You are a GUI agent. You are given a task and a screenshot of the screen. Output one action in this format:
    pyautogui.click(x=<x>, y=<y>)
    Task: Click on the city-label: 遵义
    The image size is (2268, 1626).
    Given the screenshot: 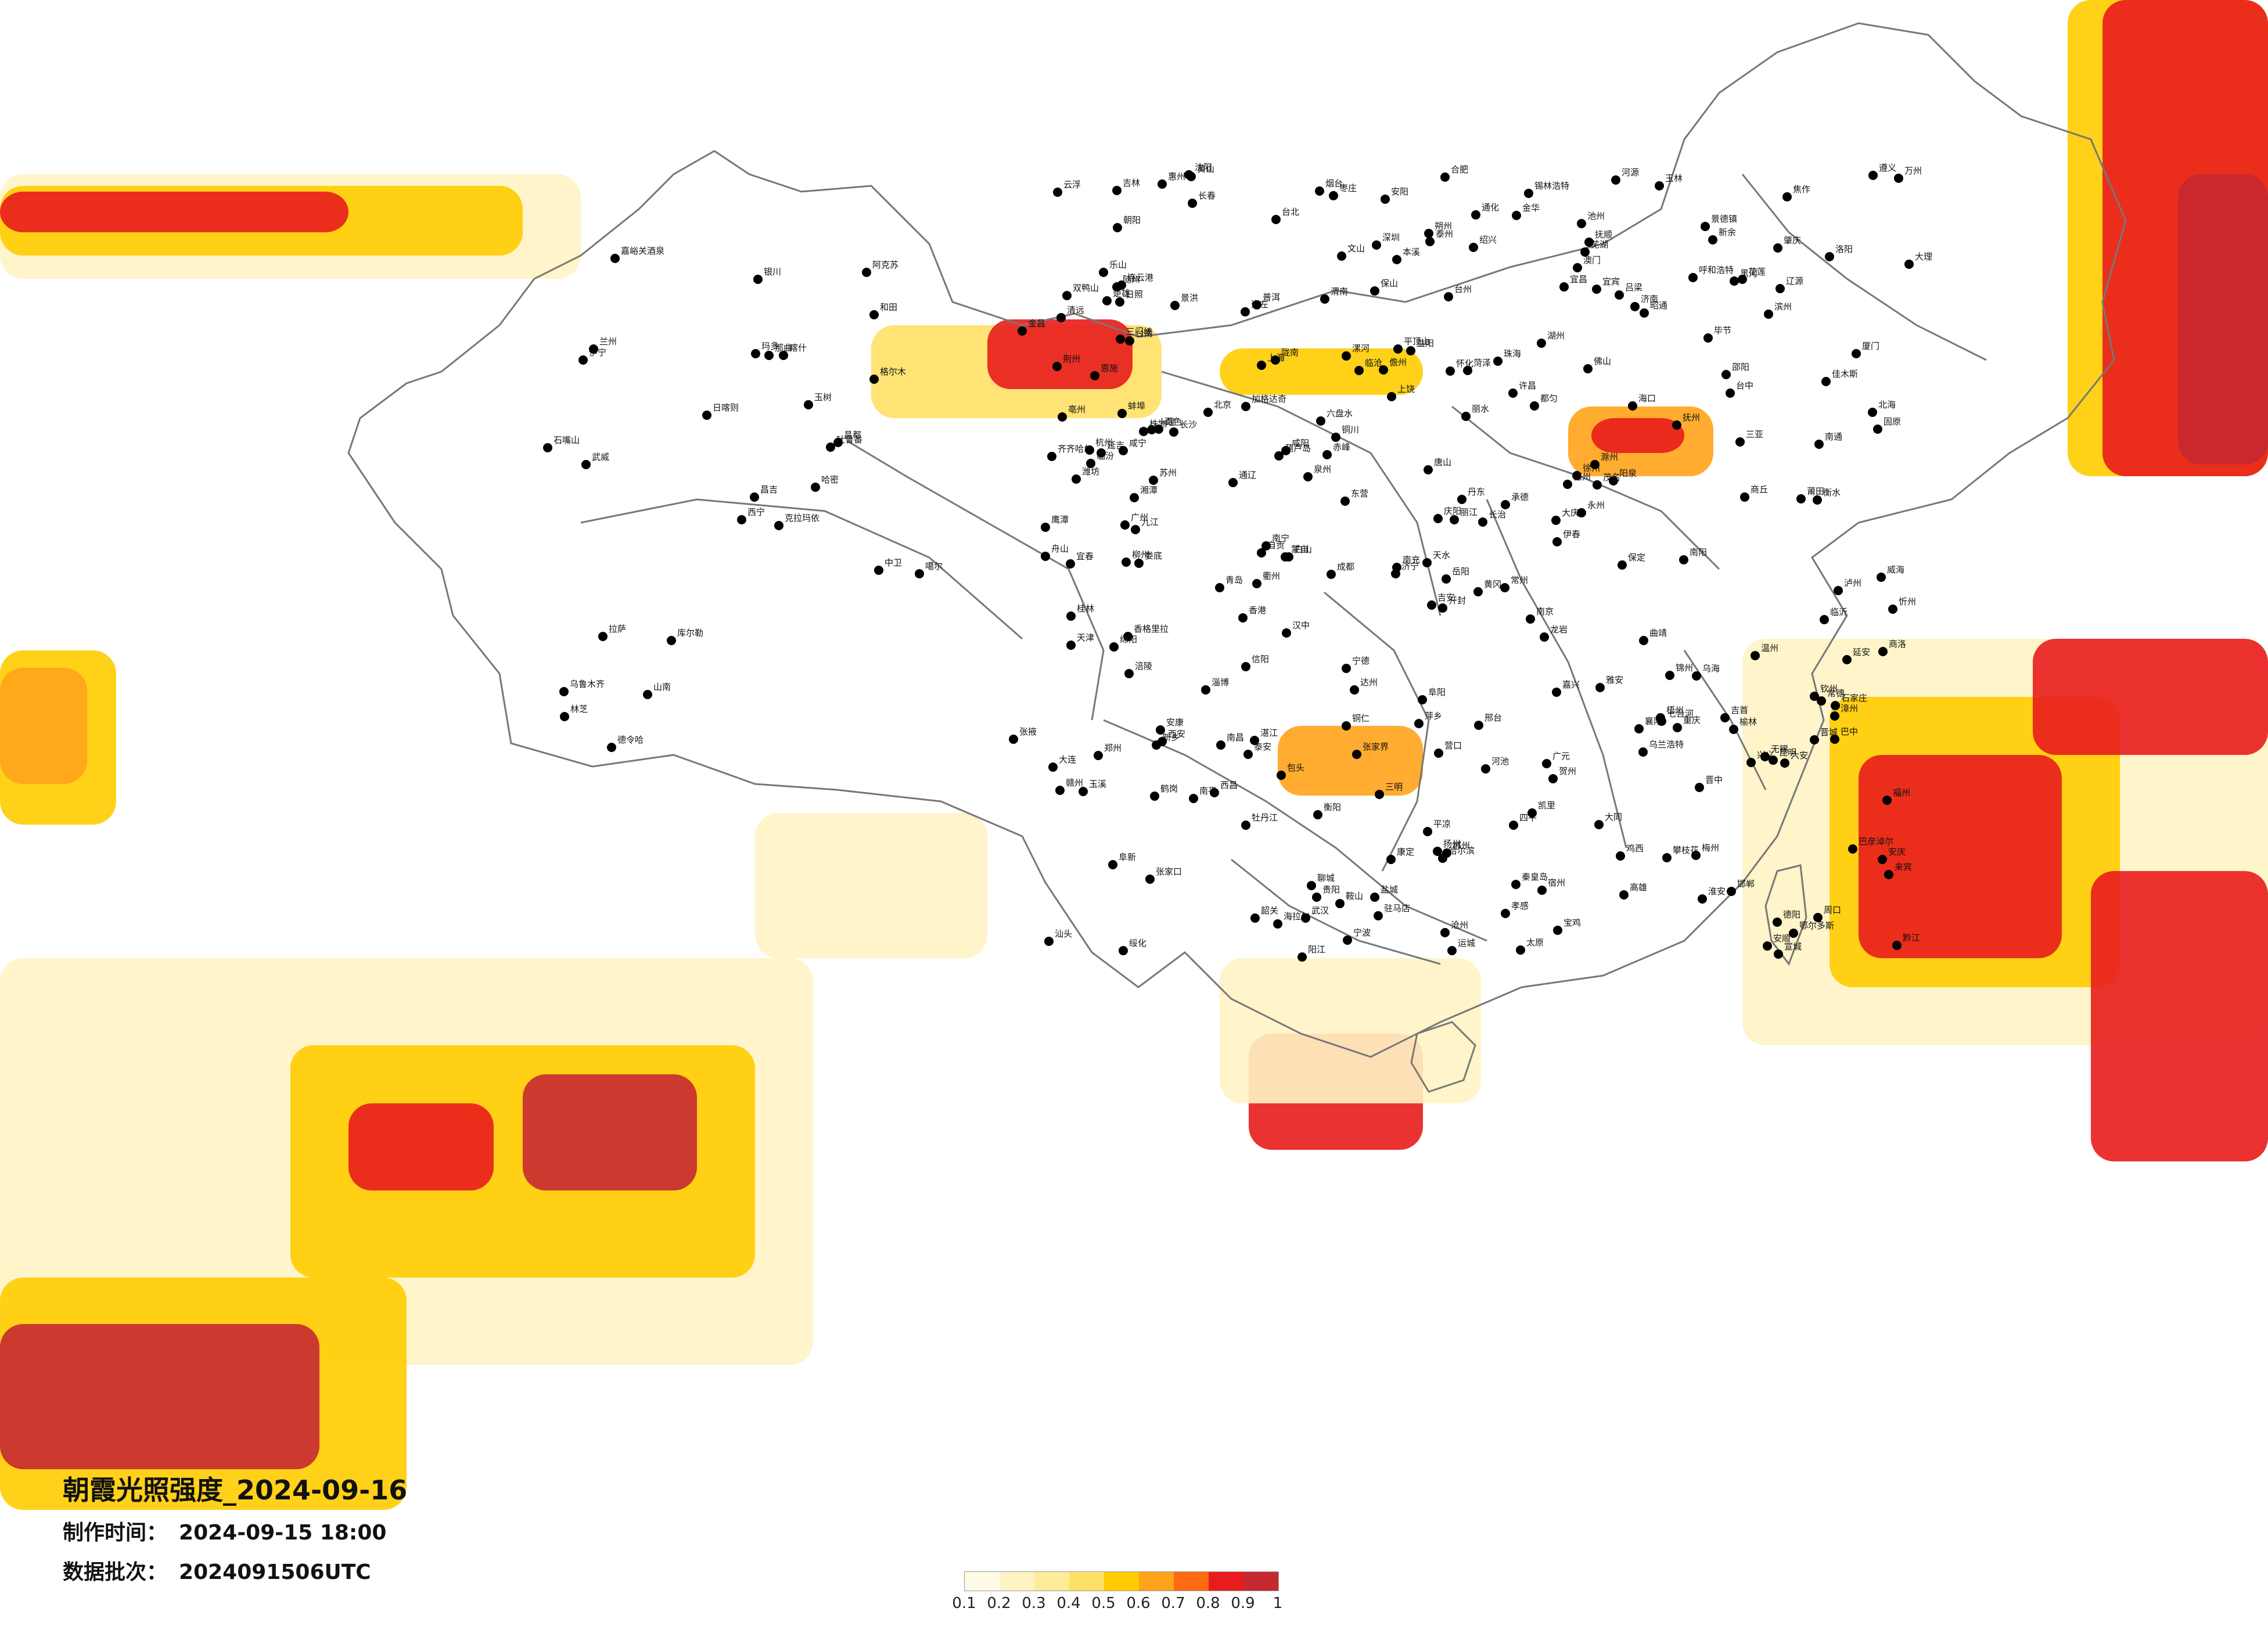 What is the action you would take?
    pyautogui.click(x=1887, y=168)
    